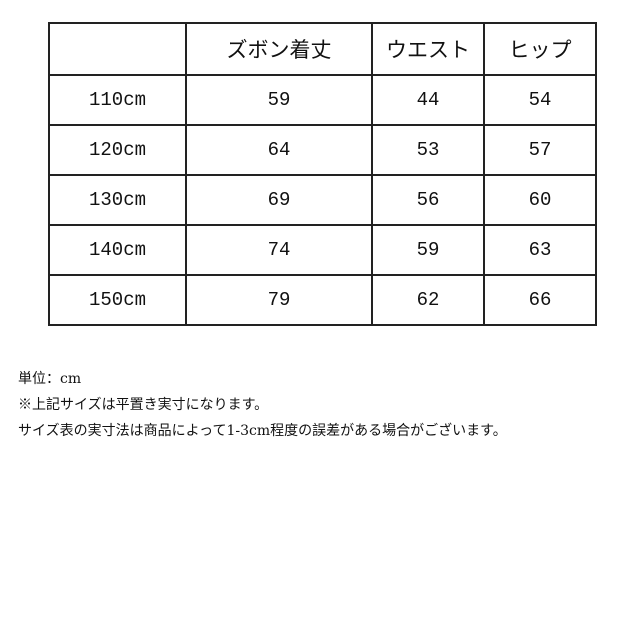  I want to click on header-cell-hip: ヒップ, so click(540, 49).